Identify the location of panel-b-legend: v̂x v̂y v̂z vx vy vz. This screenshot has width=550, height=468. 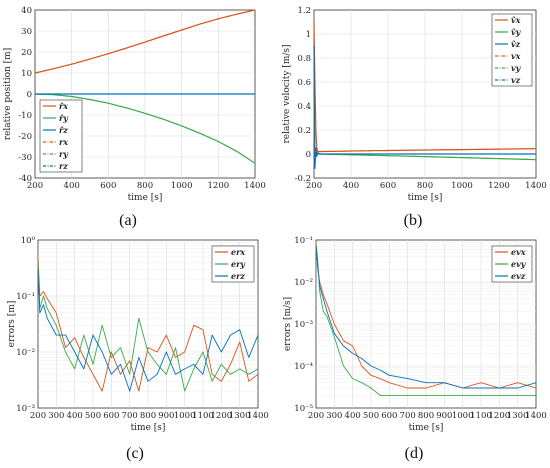
(512, 50).